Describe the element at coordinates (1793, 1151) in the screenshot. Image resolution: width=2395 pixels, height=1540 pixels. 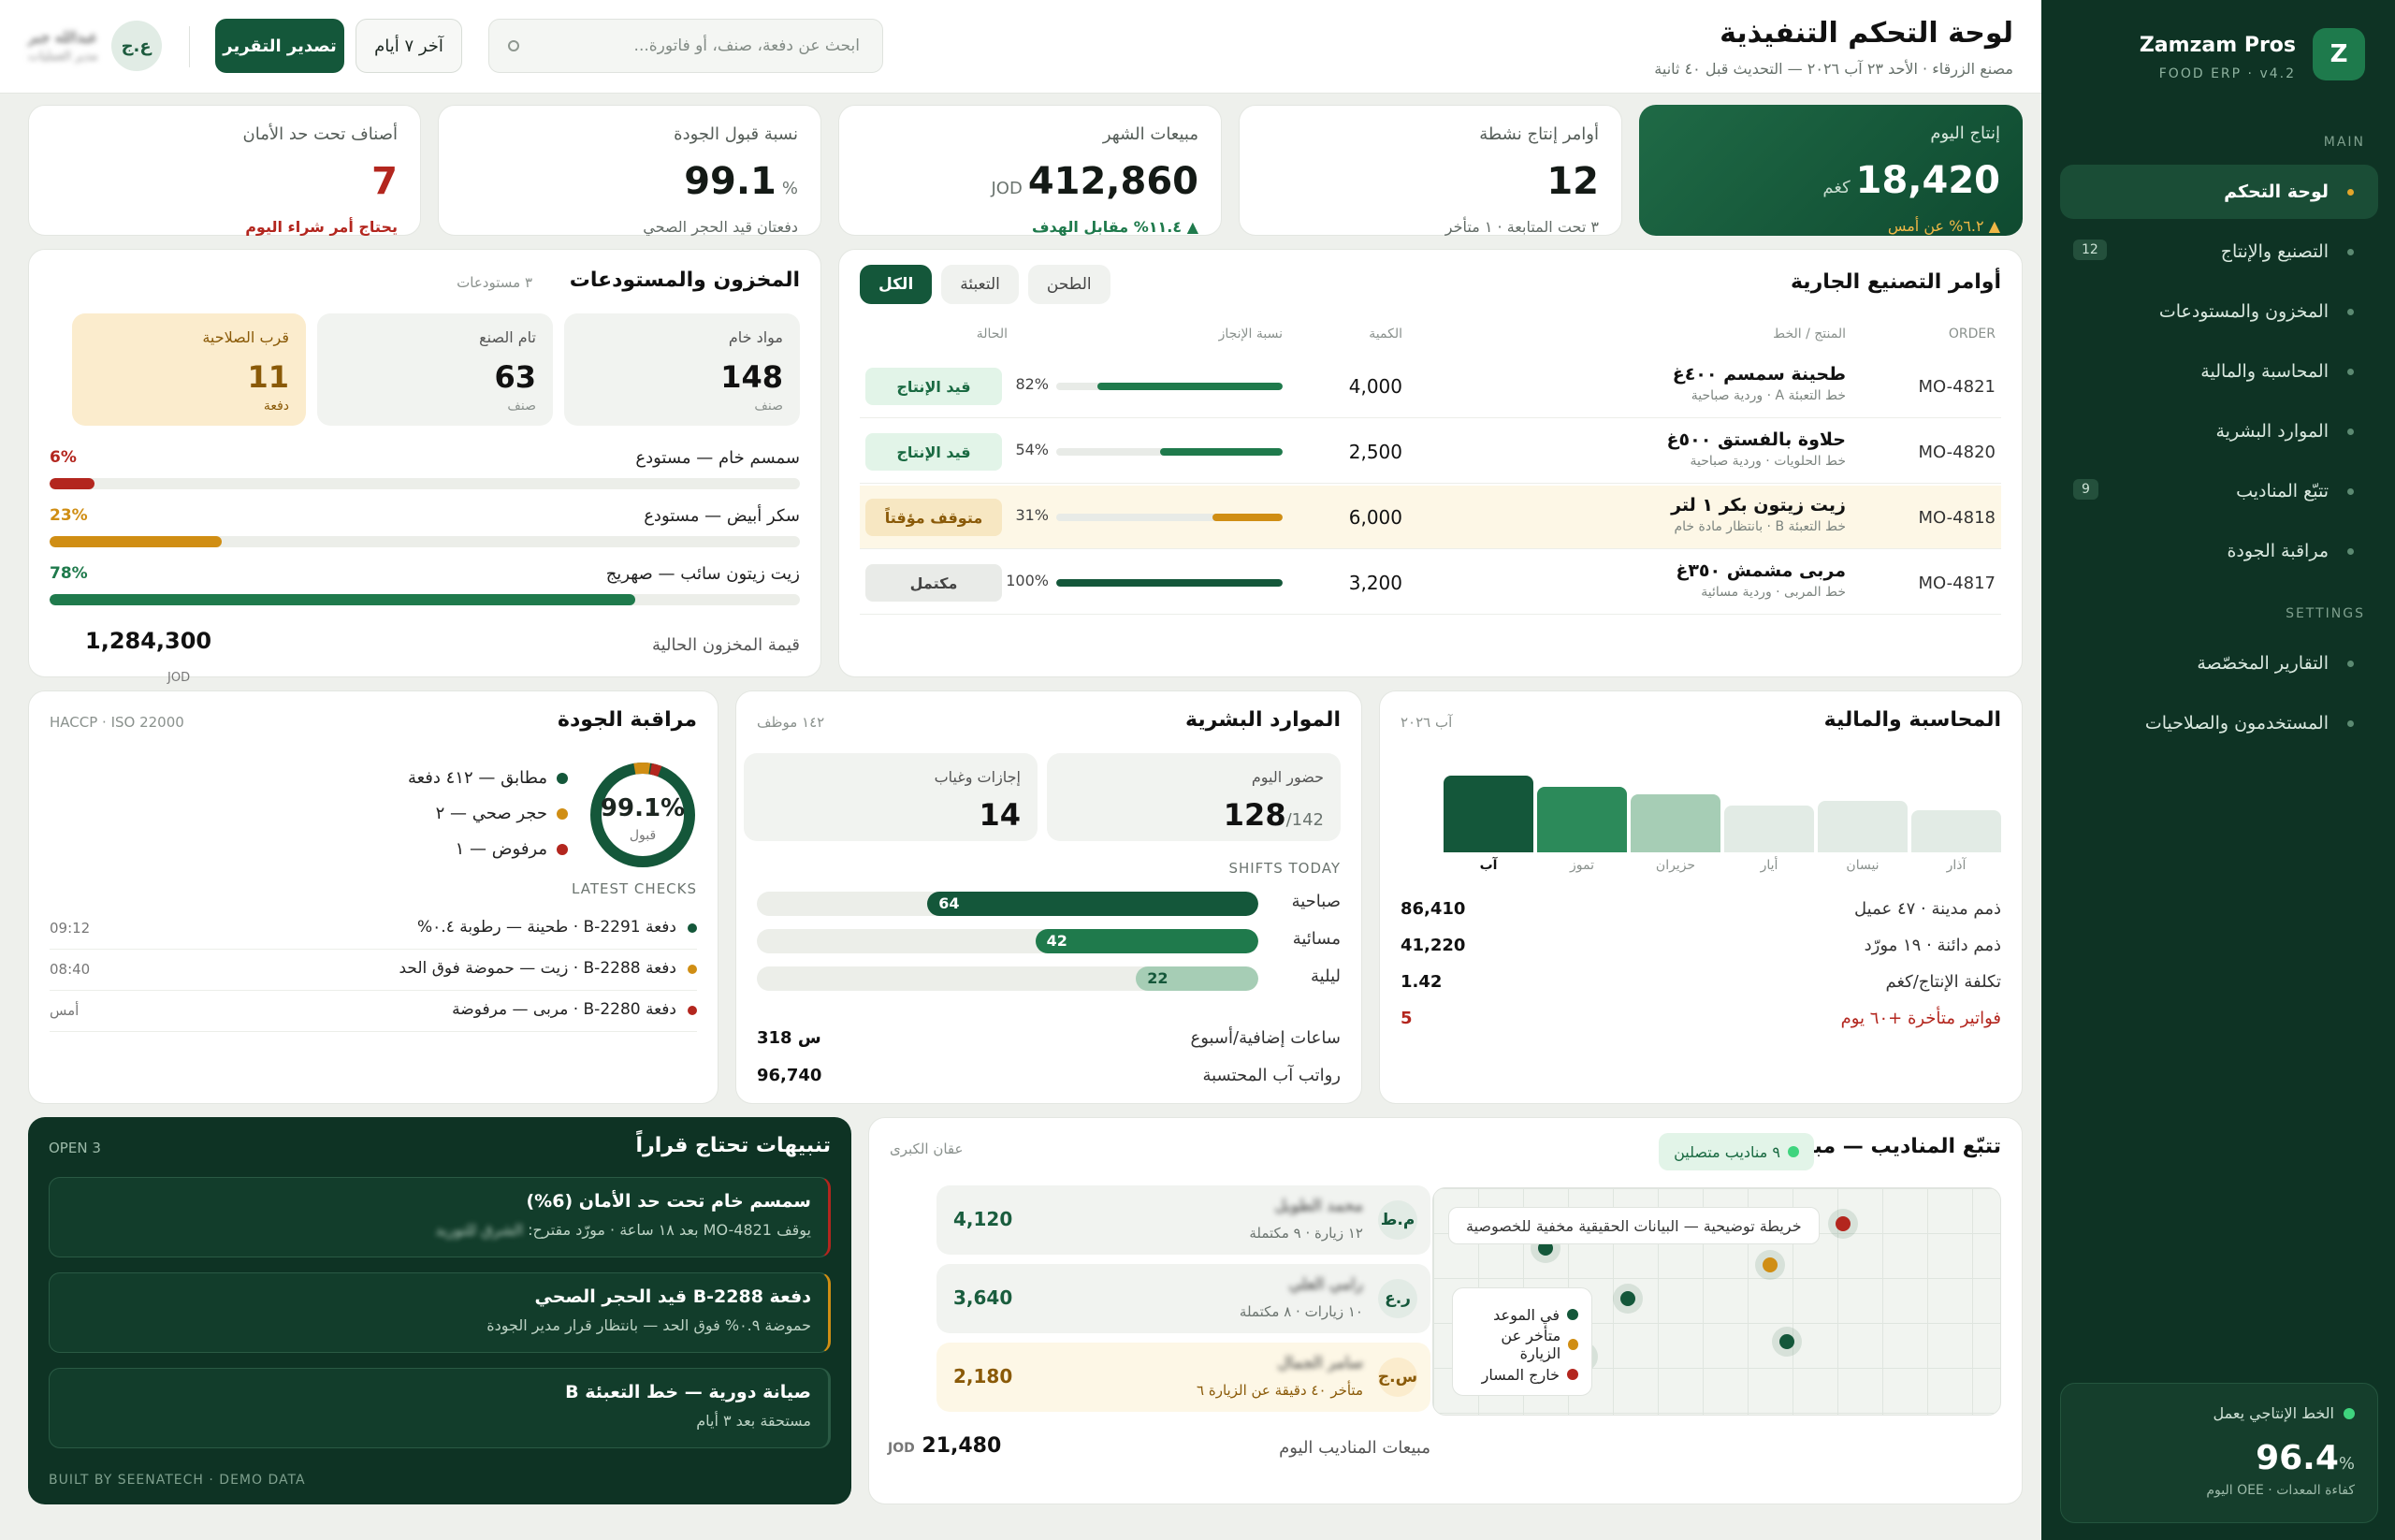
I see `live-dot-icon` at that location.